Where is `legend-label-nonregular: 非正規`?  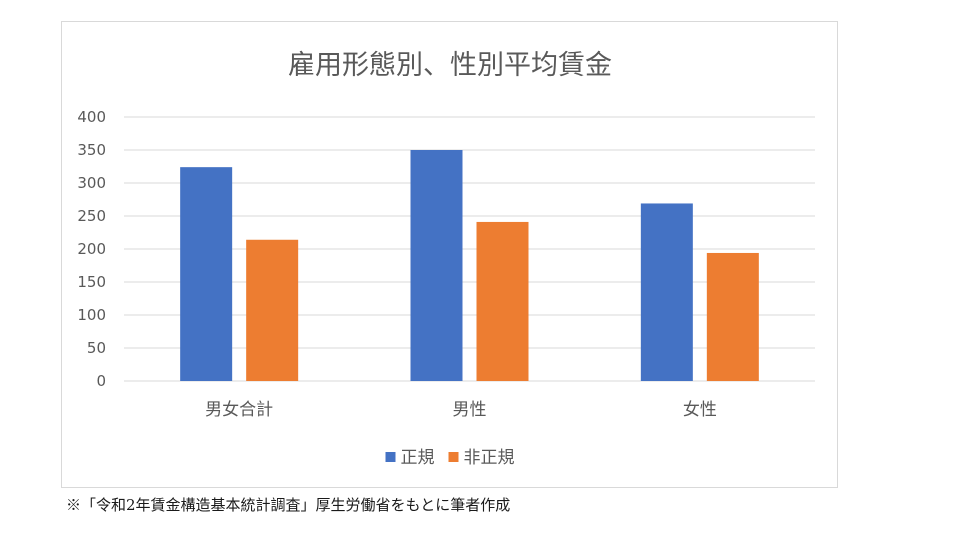 legend-label-nonregular: 非正規 is located at coordinates (489, 458).